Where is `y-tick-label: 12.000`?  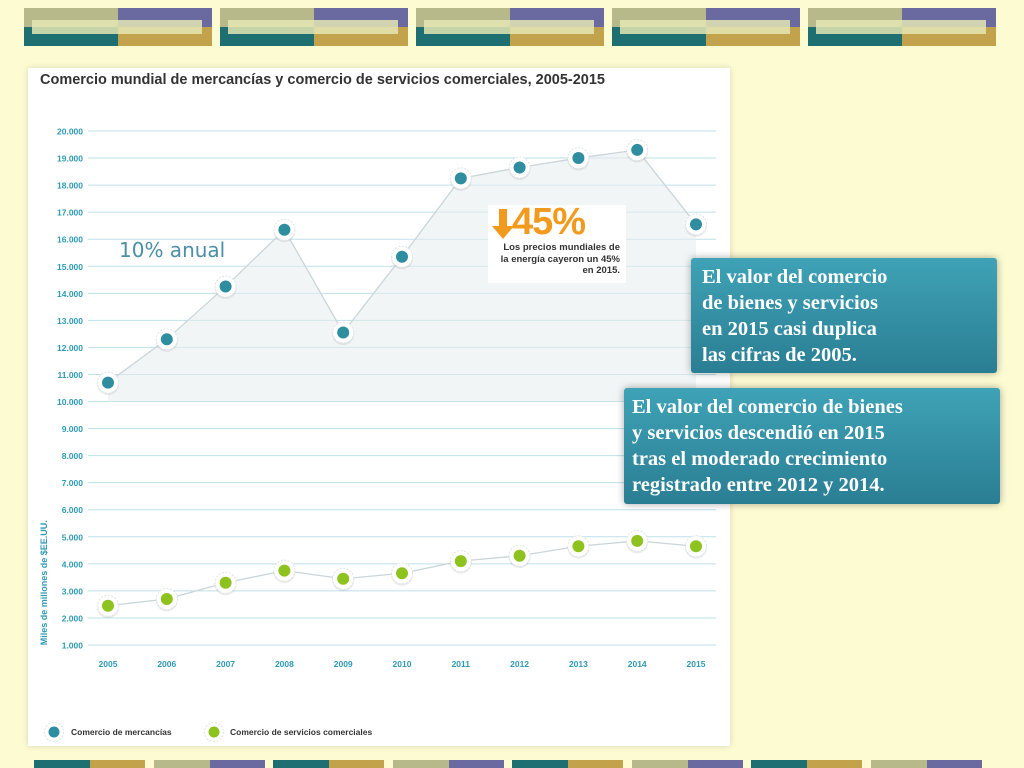 y-tick-label: 12.000 is located at coordinates (70, 348).